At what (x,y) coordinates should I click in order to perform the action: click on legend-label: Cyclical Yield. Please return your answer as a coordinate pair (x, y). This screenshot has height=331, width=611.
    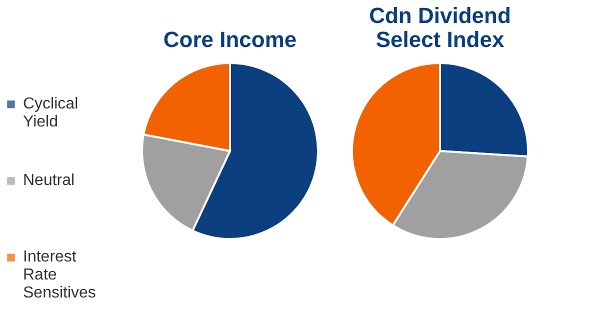
    Looking at the image, I should click on (50, 112).